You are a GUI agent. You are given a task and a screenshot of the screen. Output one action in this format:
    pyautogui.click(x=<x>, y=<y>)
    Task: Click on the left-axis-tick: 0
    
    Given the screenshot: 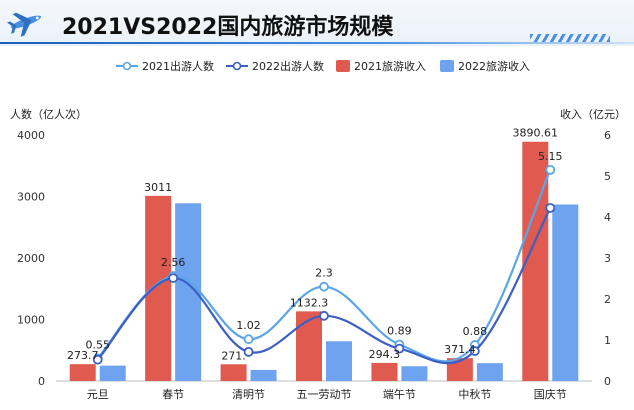 What is the action you would take?
    pyautogui.click(x=41, y=381)
    